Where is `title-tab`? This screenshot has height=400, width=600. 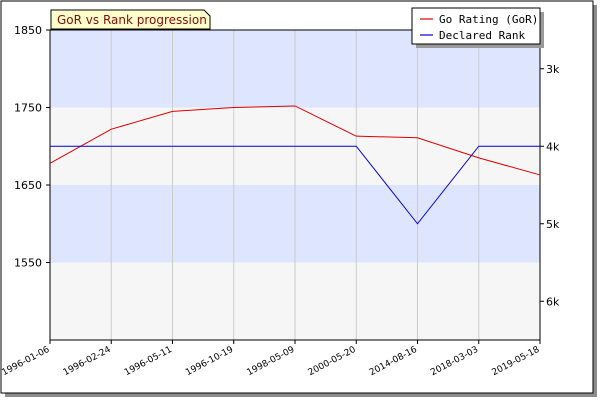 title-tab is located at coordinates (130, 19).